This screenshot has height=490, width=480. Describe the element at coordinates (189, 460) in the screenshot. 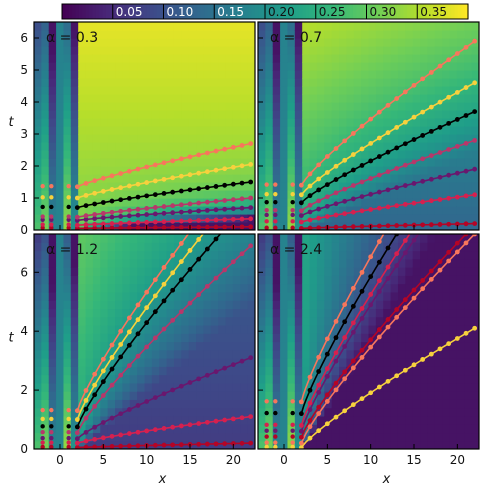

I see `x-tick-label: 15` at that location.